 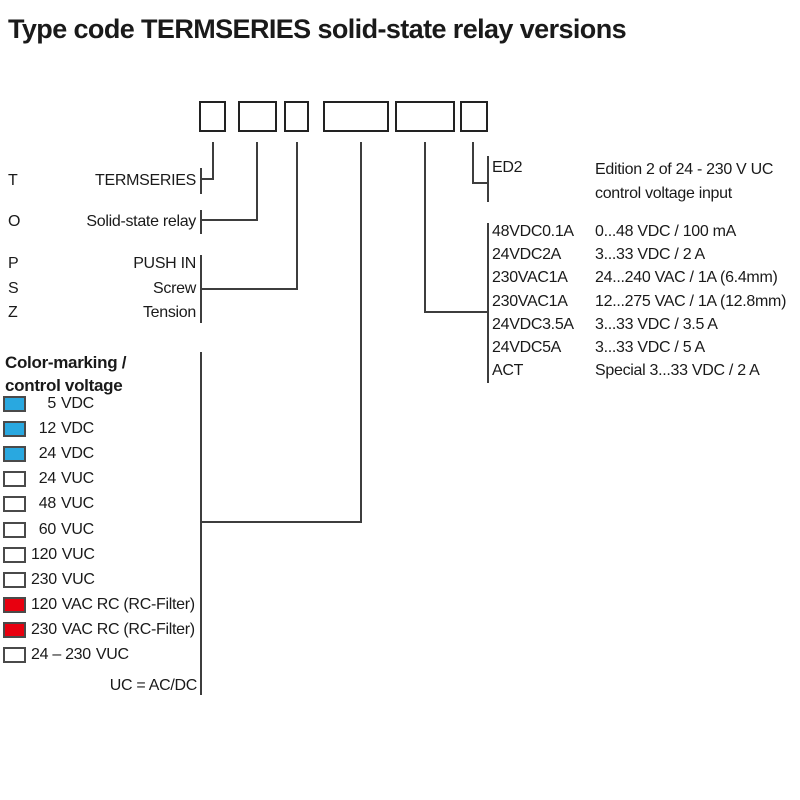 I want to click on rating-description: Special 3...33 VDC / 2 A, so click(x=677, y=371).